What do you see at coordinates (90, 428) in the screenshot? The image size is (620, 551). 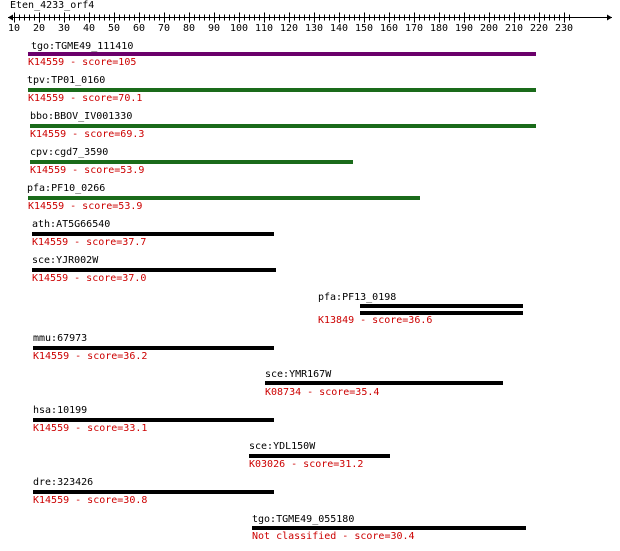 I see `hit-score-label: K14559 - score=33.1` at bounding box center [90, 428].